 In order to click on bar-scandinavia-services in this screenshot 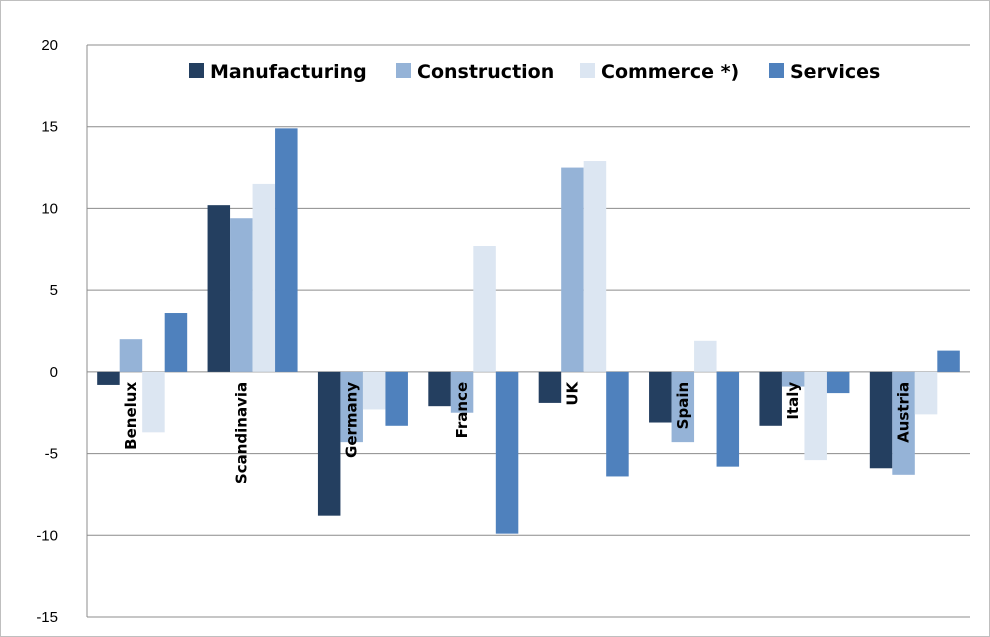, I will do `click(286, 250)`.